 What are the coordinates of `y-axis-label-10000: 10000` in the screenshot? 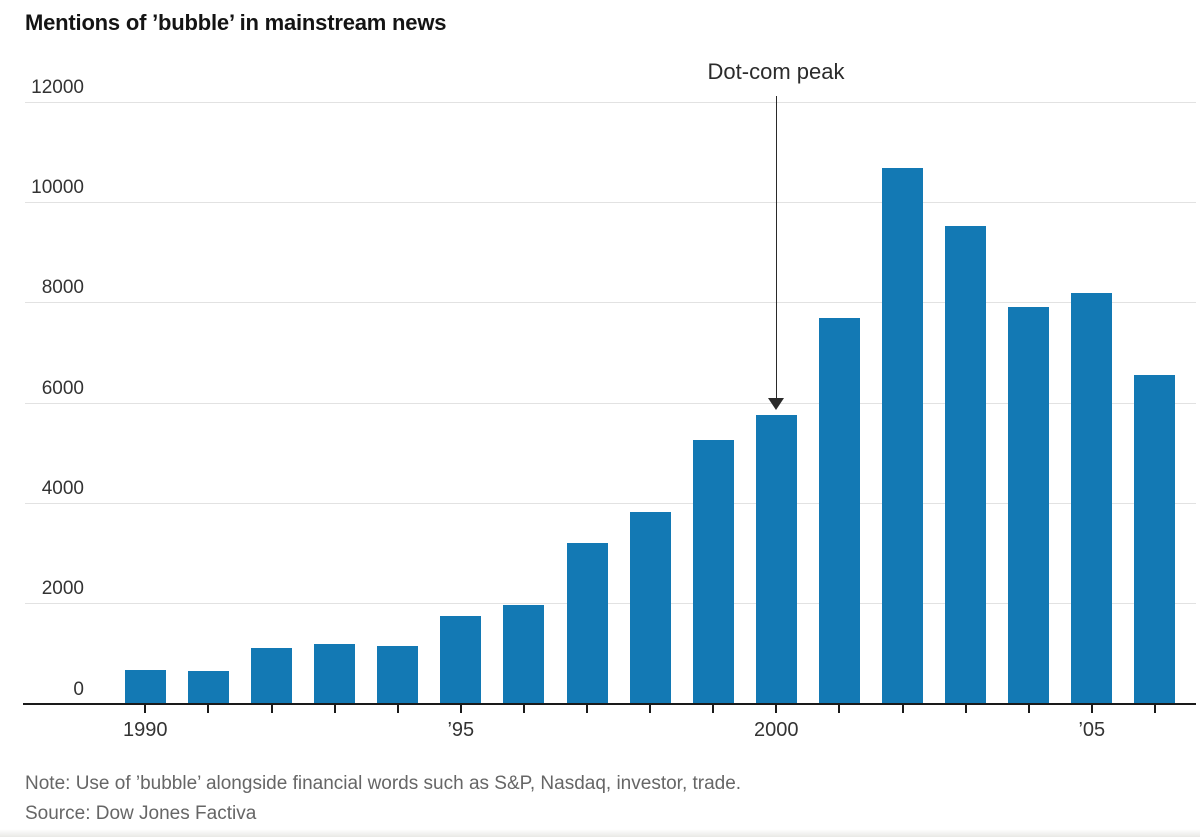 It's located at (57, 187).